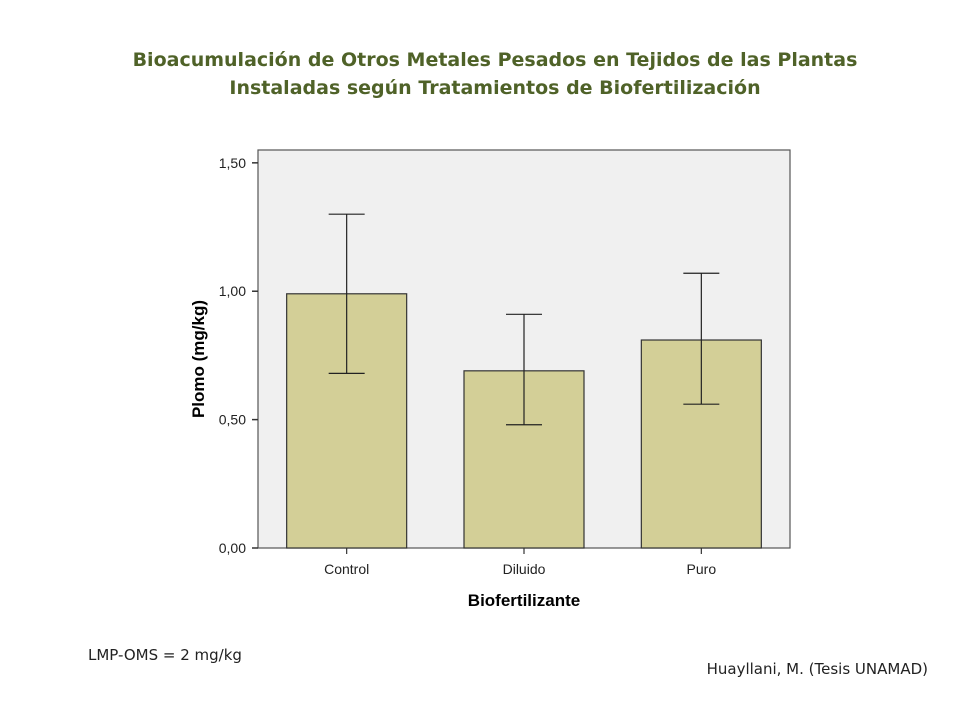 Image resolution: width=960 pixels, height=720 pixels. I want to click on x-tick-label: Diluido, so click(524, 569).